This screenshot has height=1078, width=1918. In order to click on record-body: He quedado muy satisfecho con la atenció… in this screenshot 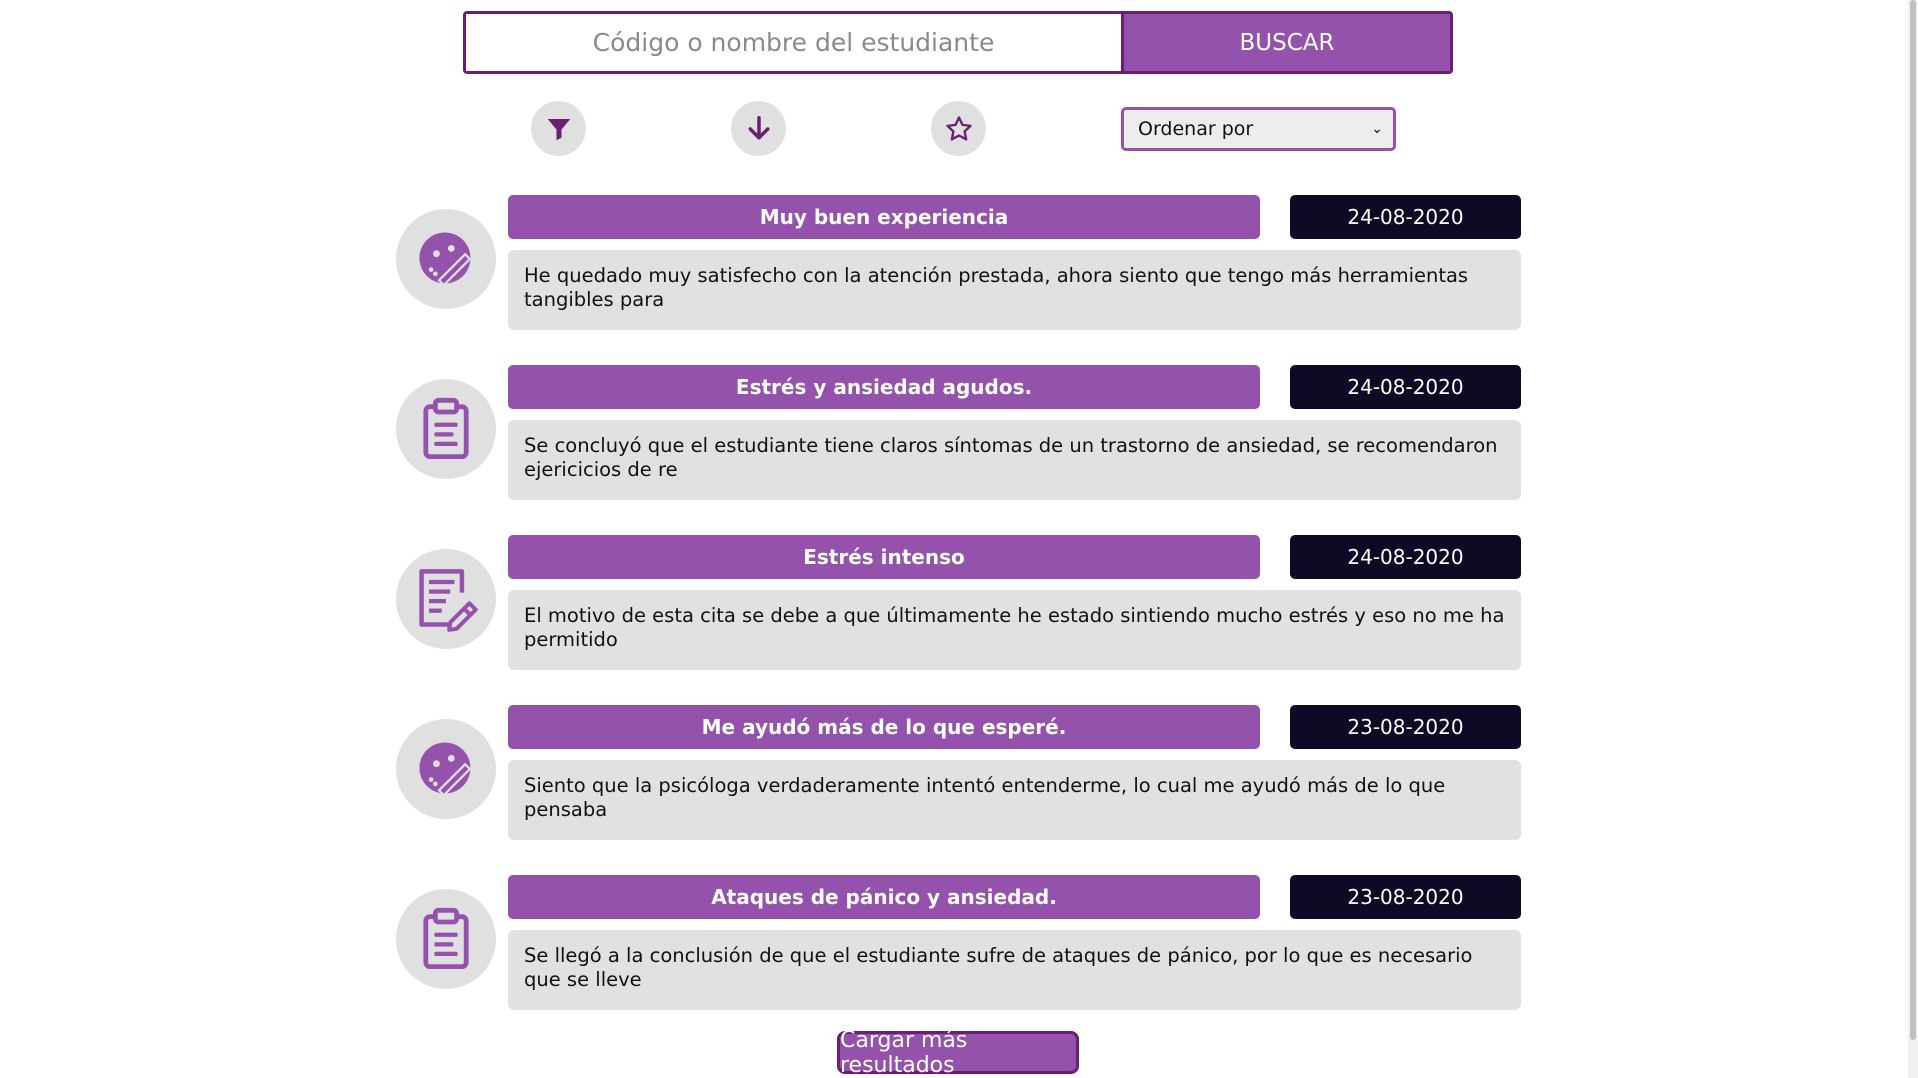, I will do `click(1014, 290)`.